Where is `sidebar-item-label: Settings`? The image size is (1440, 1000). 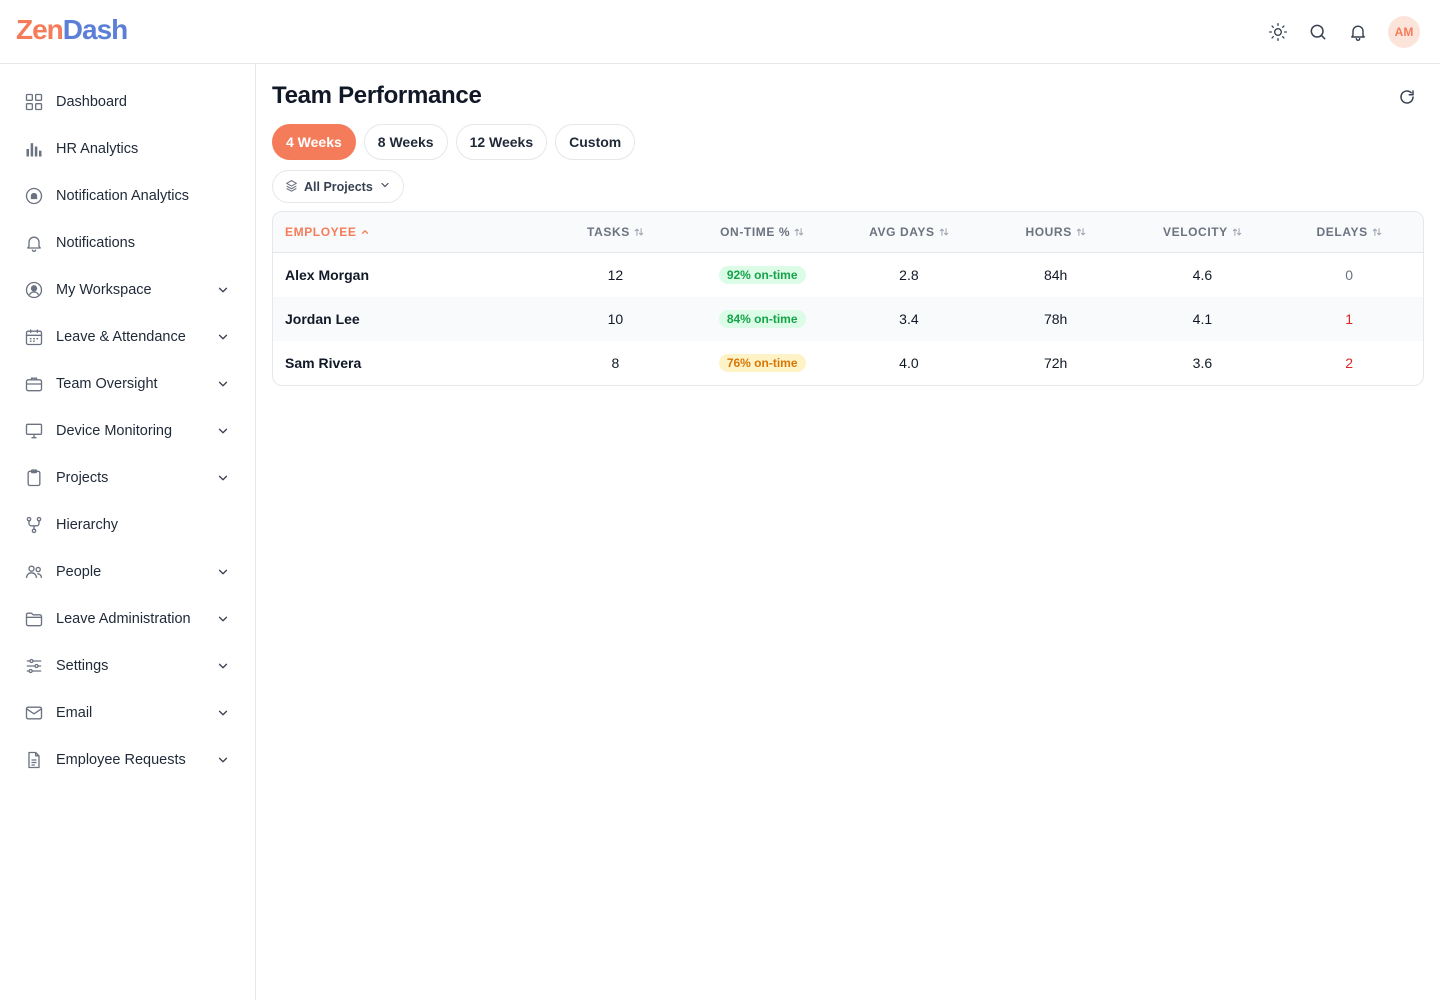
sidebar-item-label: Settings is located at coordinates (82, 665).